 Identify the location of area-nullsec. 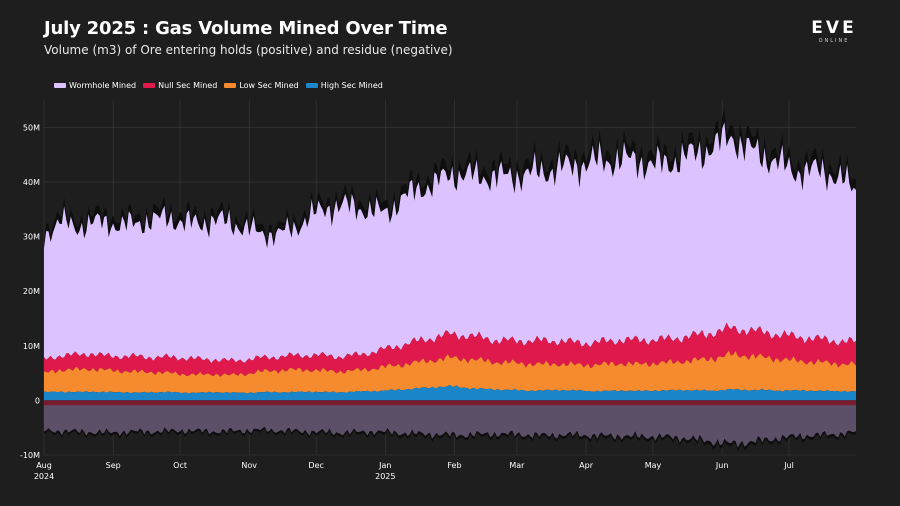
(450, 349).